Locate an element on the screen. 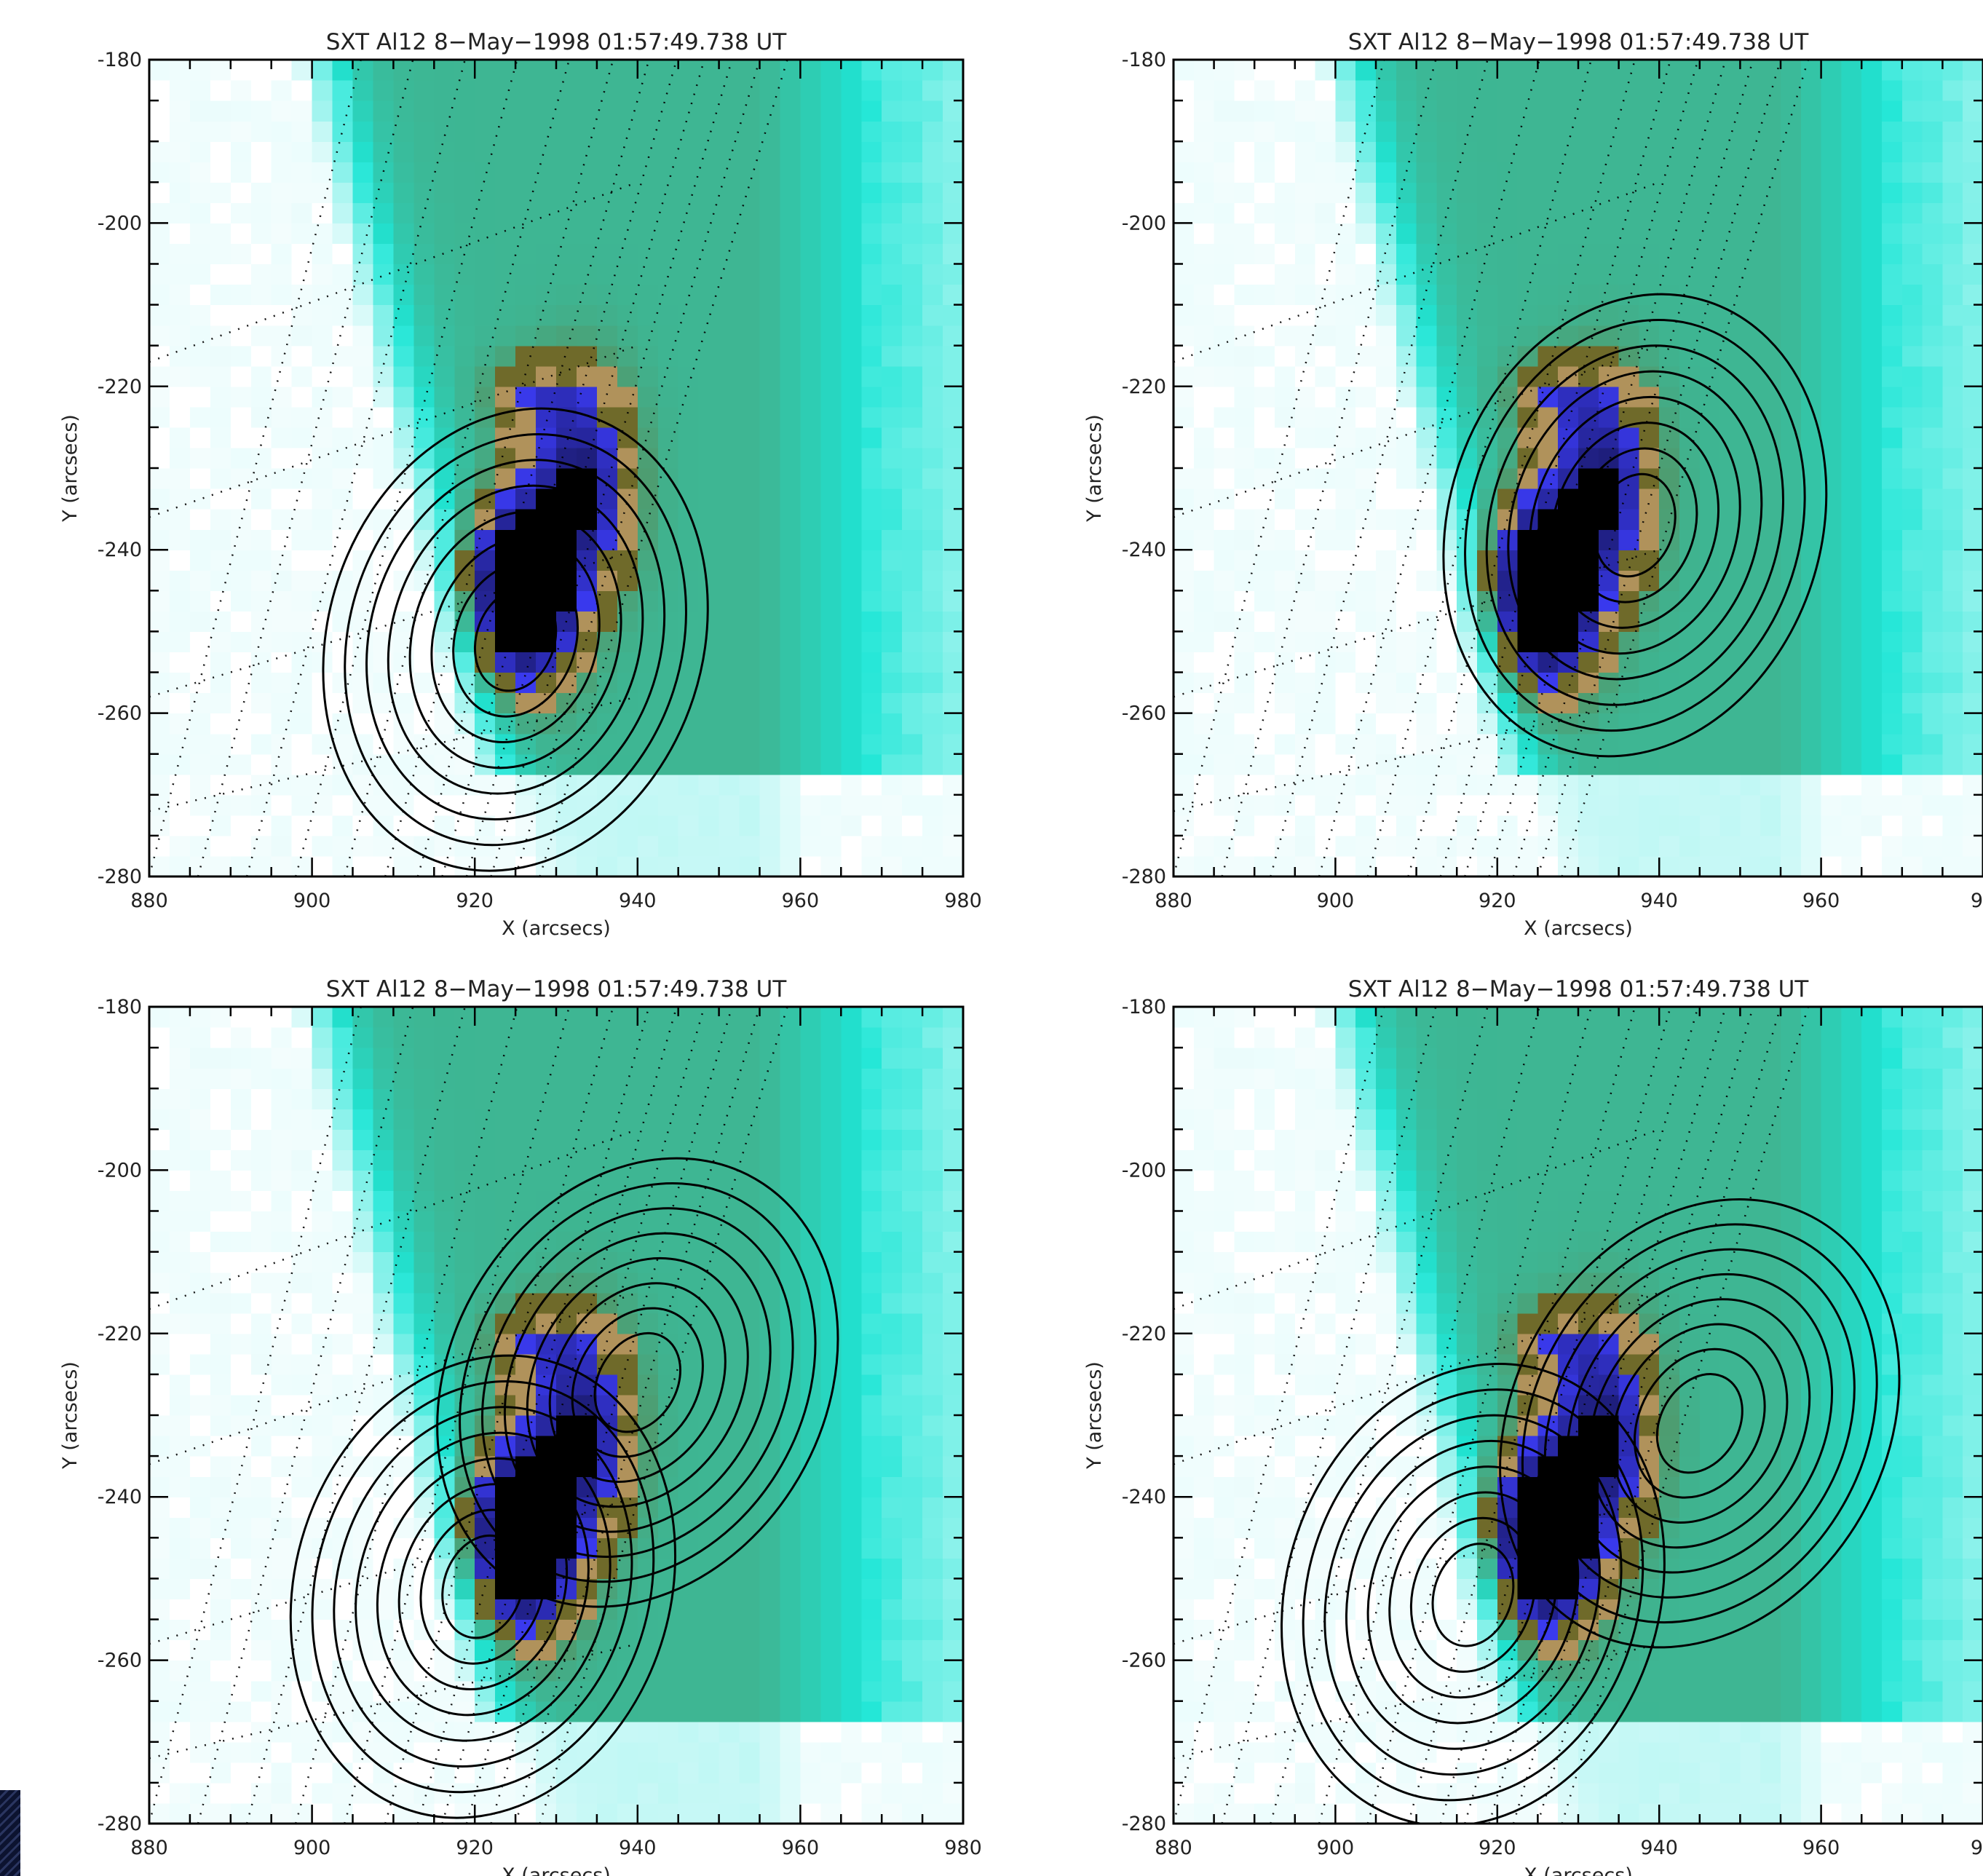 The height and width of the screenshot is (1876, 1983). y-tick-label: -180 is located at coordinates (120, 1007).